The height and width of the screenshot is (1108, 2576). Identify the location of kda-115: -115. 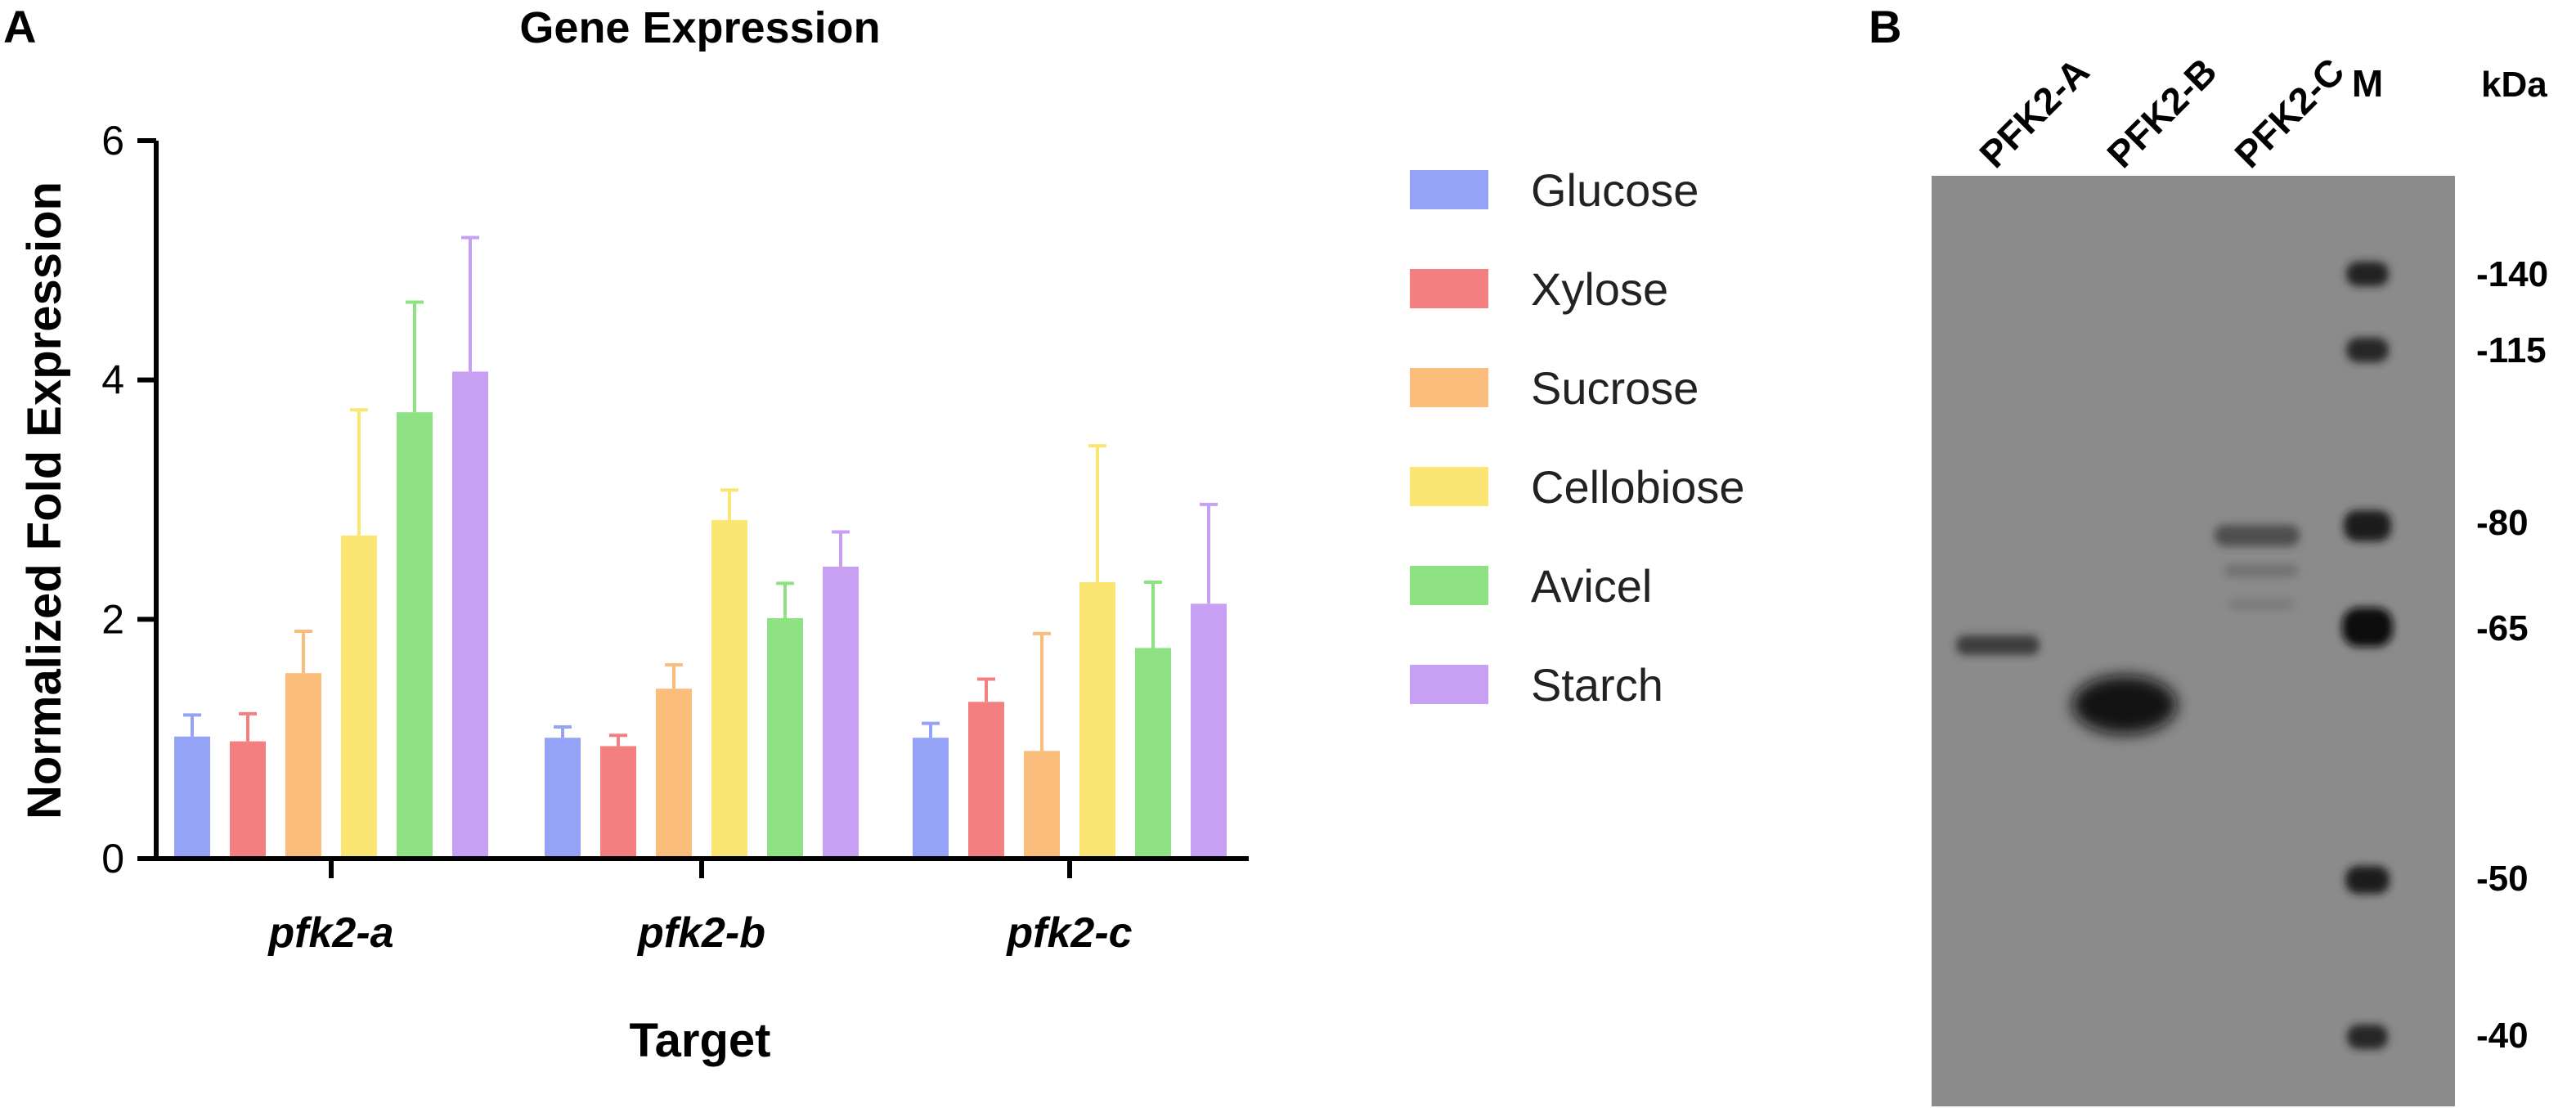
(2512, 350).